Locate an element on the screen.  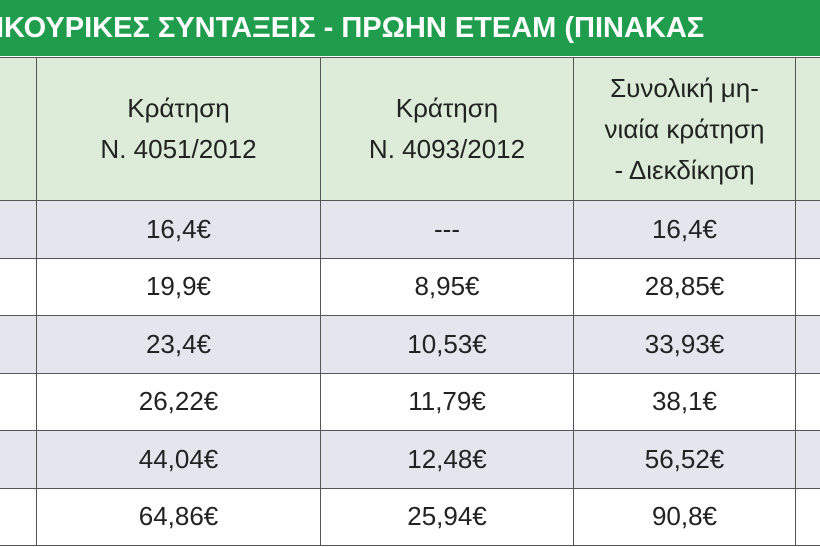
table-cell: 26,22€ is located at coordinates (178, 401).